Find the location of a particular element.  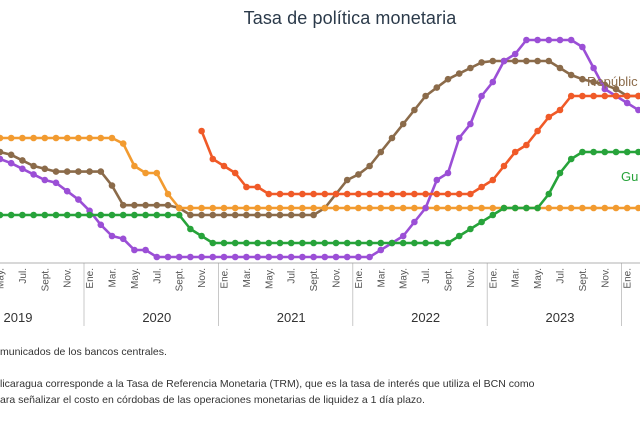

month-tick-label: Mar. is located at coordinates (381, 277).